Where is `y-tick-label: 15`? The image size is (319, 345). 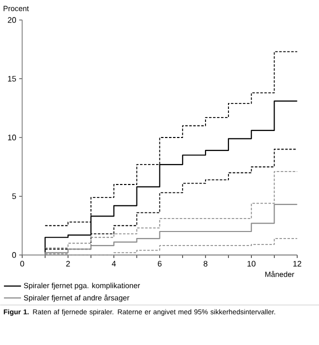
y-tick-label: 15 is located at coordinates (12, 79).